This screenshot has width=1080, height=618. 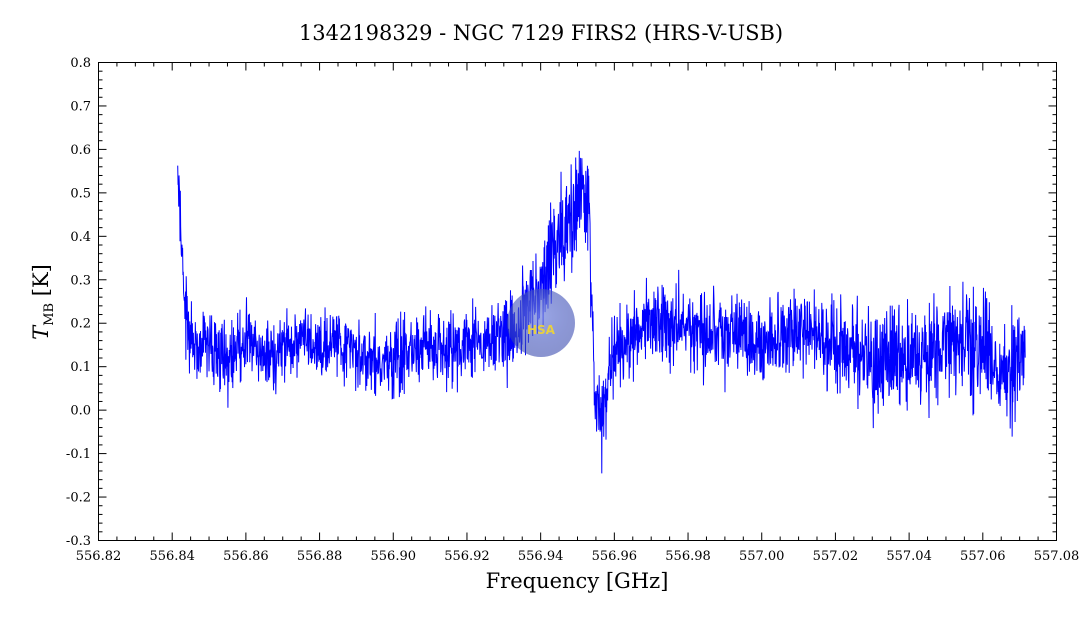 What do you see at coordinates (41, 283) in the screenshot?
I see `y-axis-label-unit: [K]` at bounding box center [41, 283].